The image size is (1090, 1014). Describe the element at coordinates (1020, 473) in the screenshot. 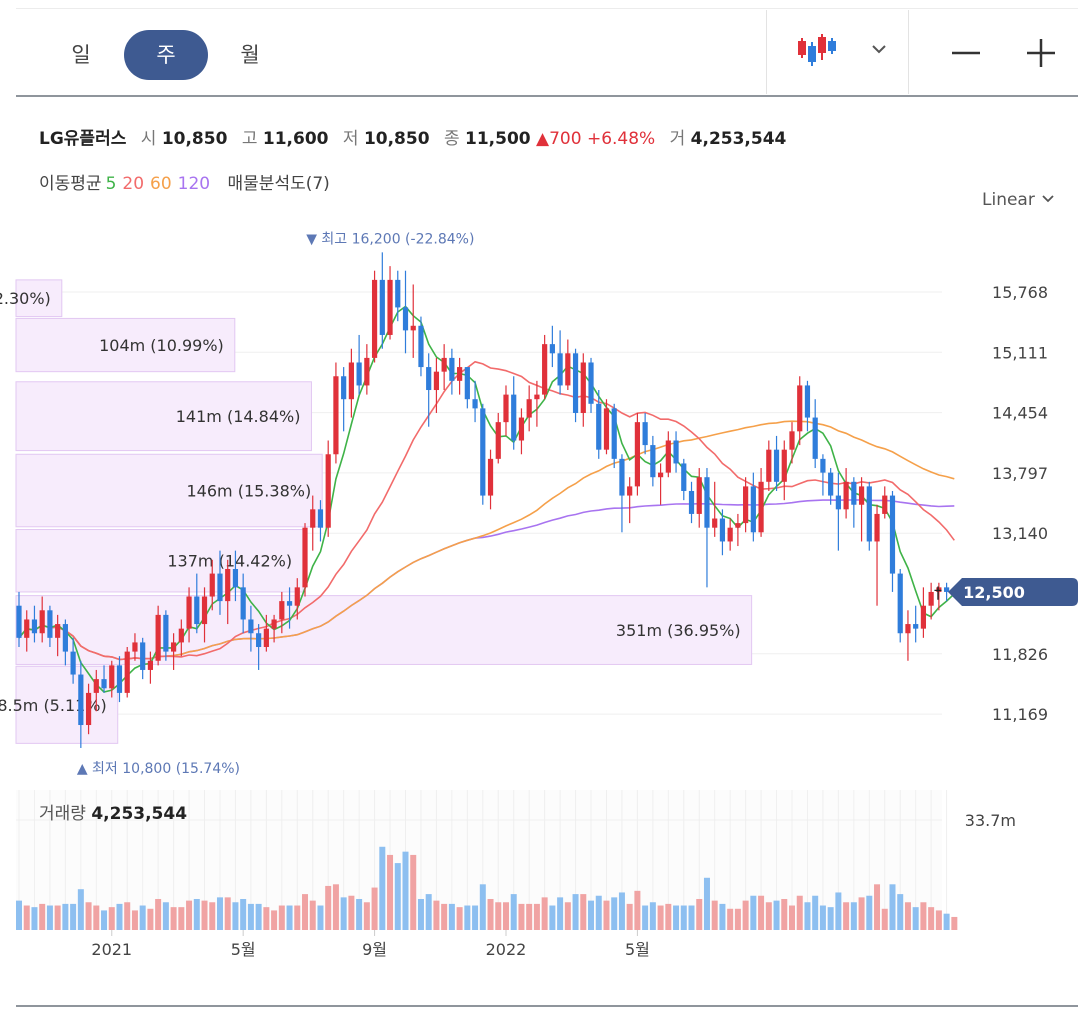

I see `y-tick-label: 13,797` at that location.